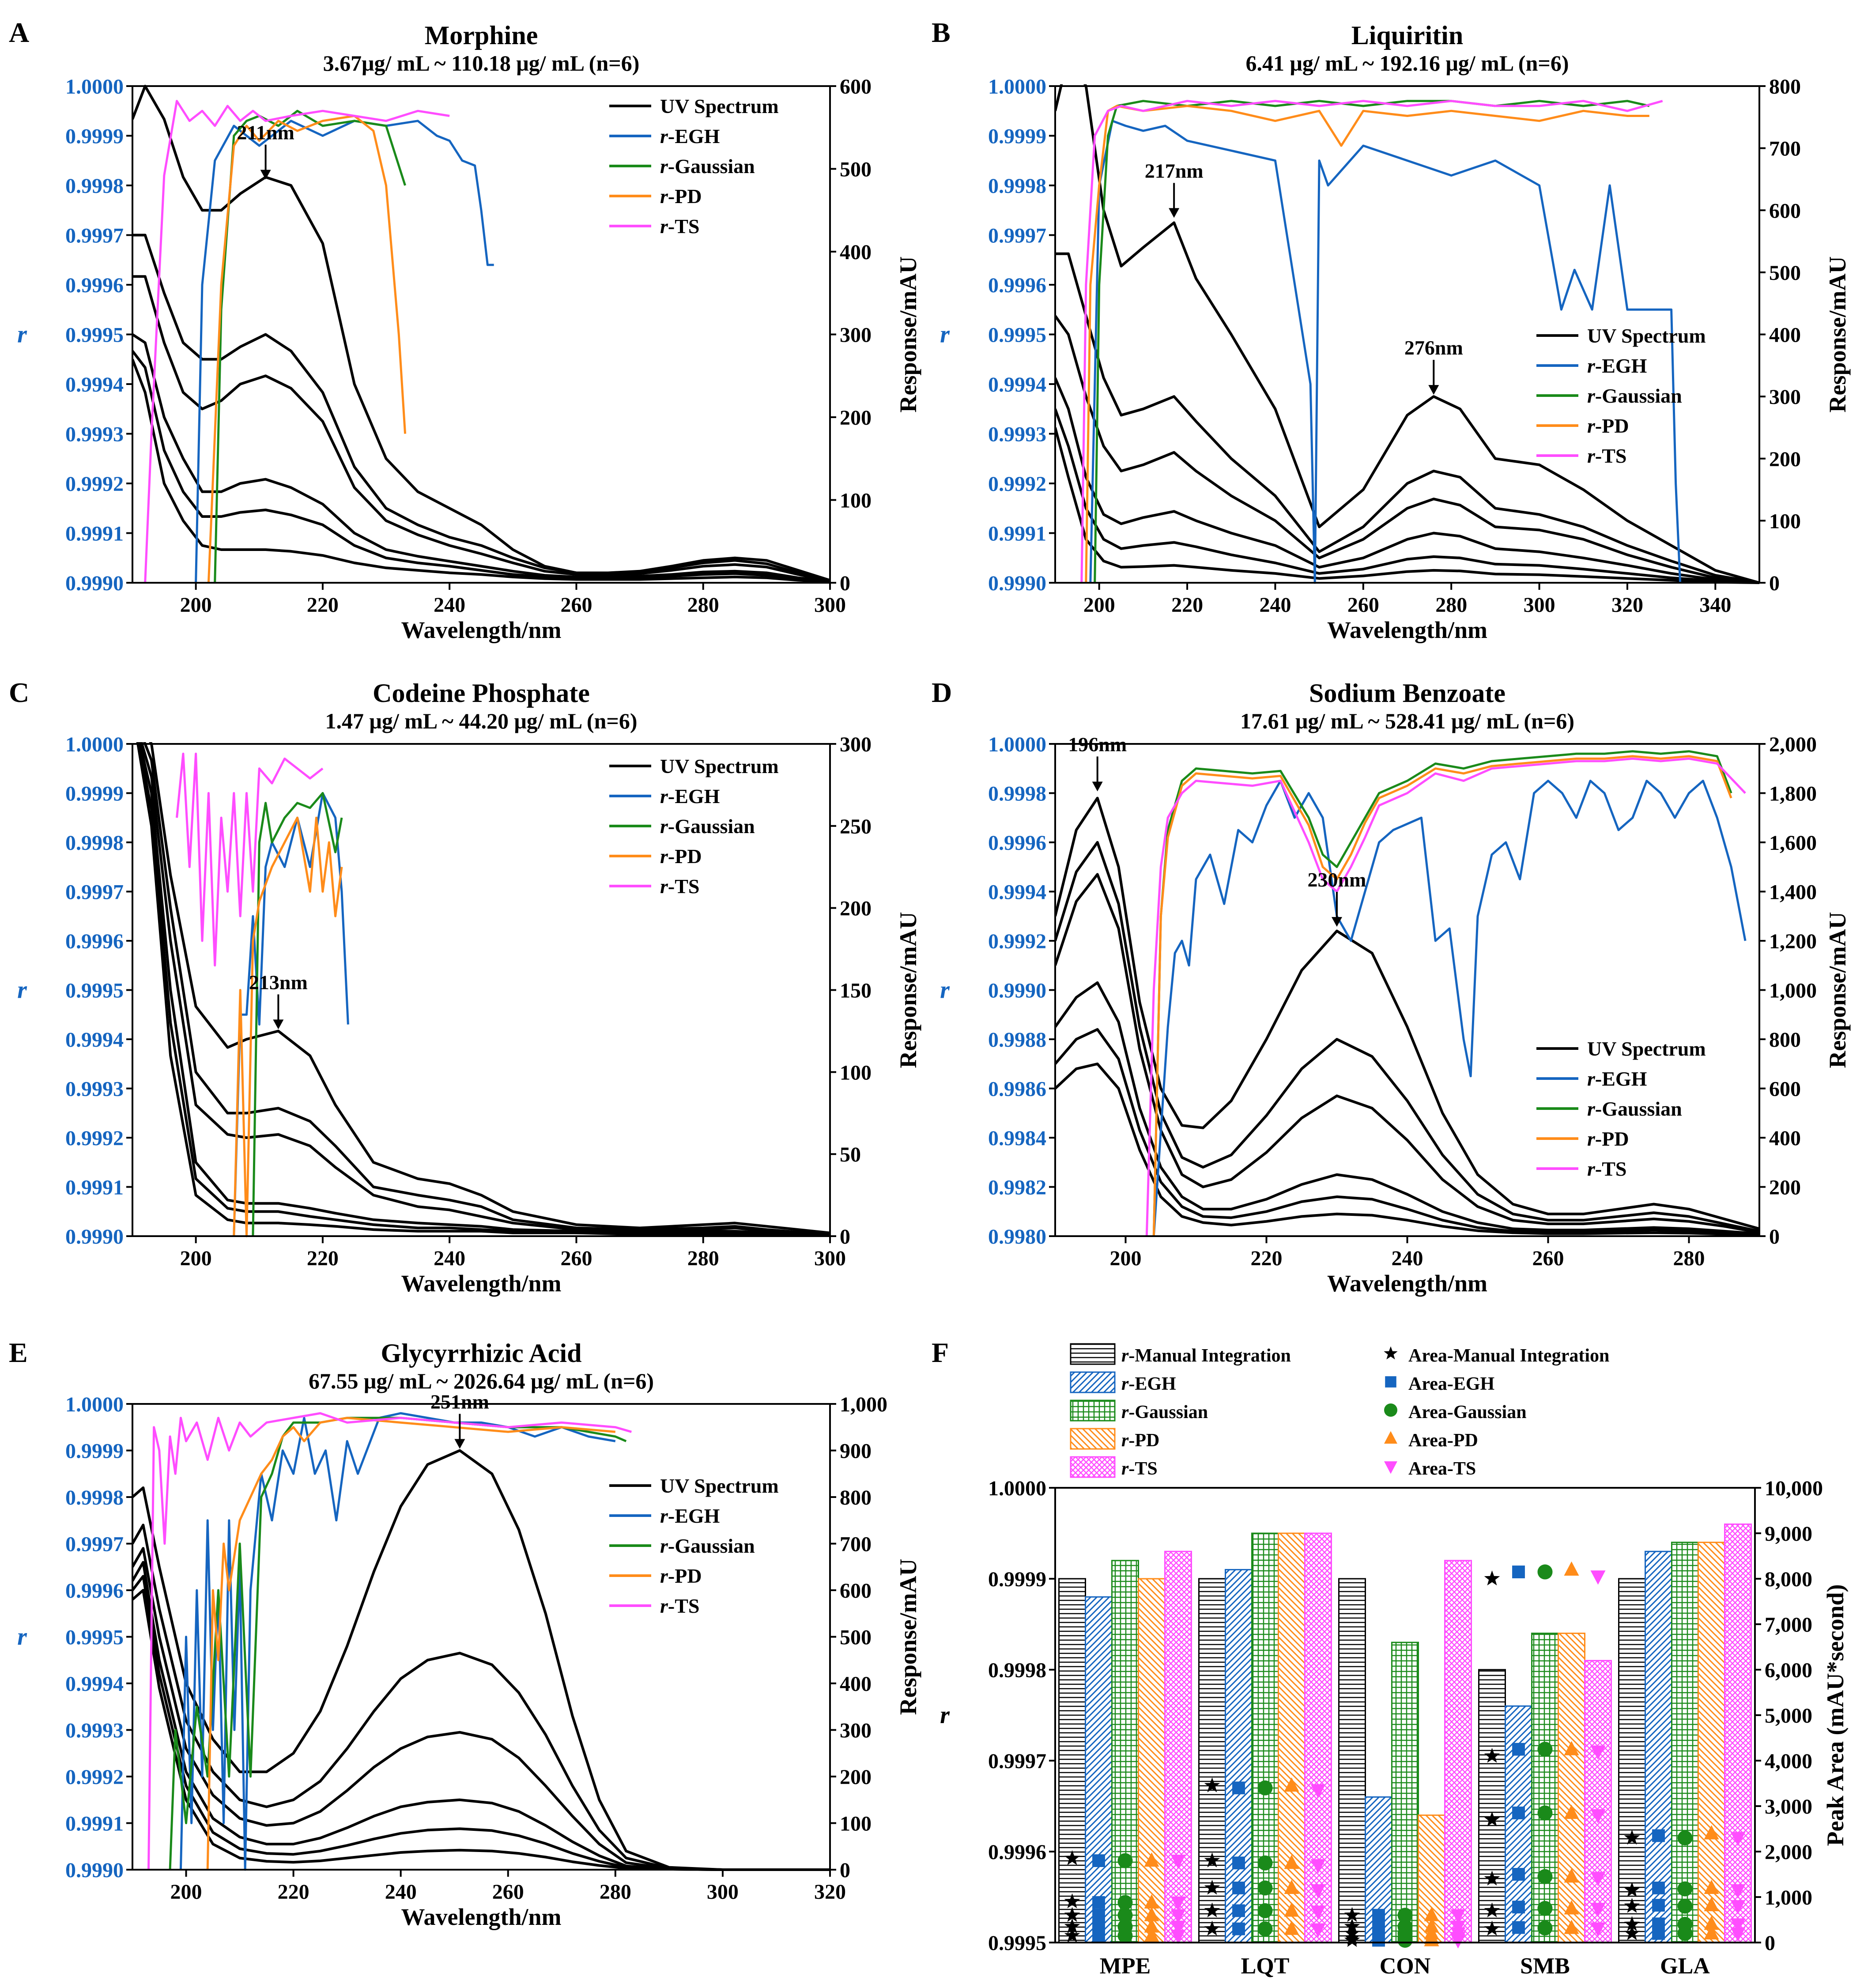 The width and height of the screenshot is (1864, 1988). What do you see at coordinates (1093, 1467) in the screenshot?
I see `legend-swatch` at bounding box center [1093, 1467].